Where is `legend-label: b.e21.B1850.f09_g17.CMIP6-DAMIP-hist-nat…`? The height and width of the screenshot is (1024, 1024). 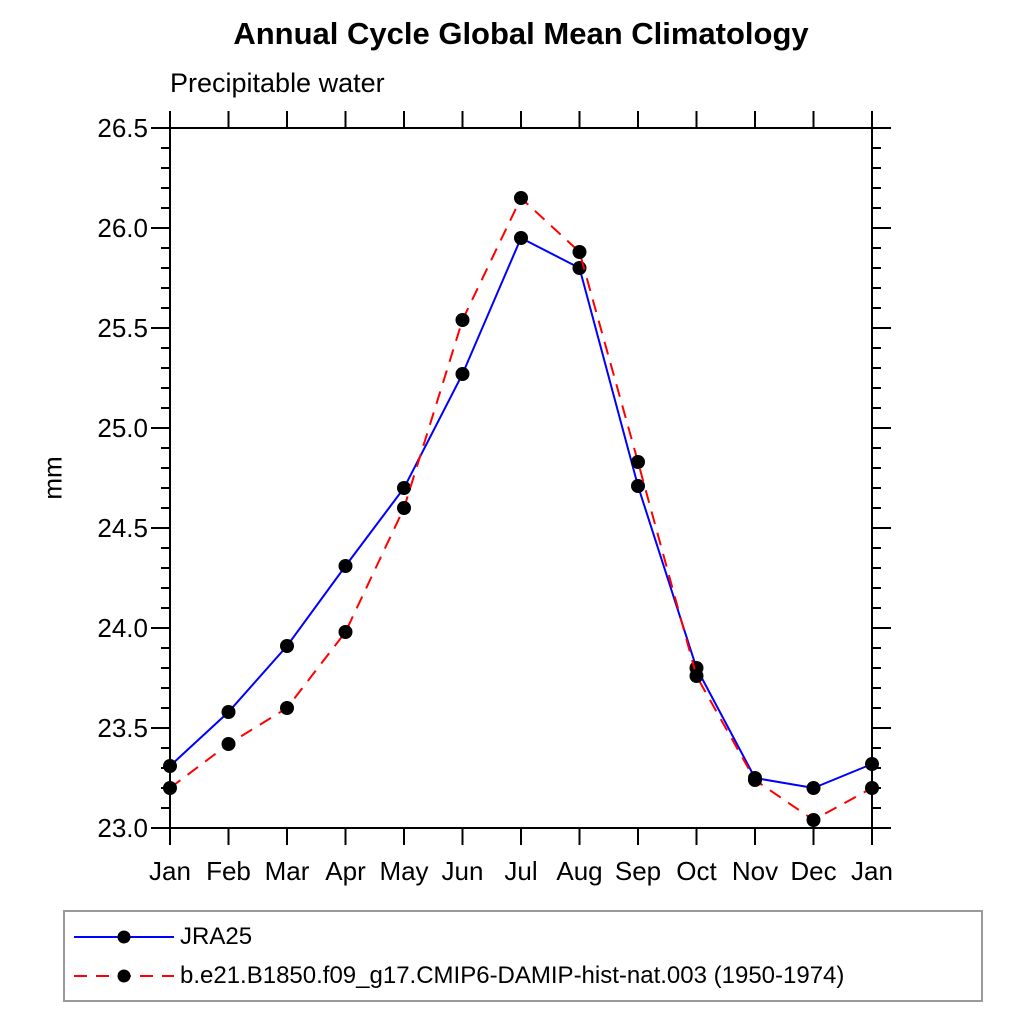
legend-label: b.e21.B1850.f09_g17.CMIP6-DAMIP-hist-nat… is located at coordinates (512, 975).